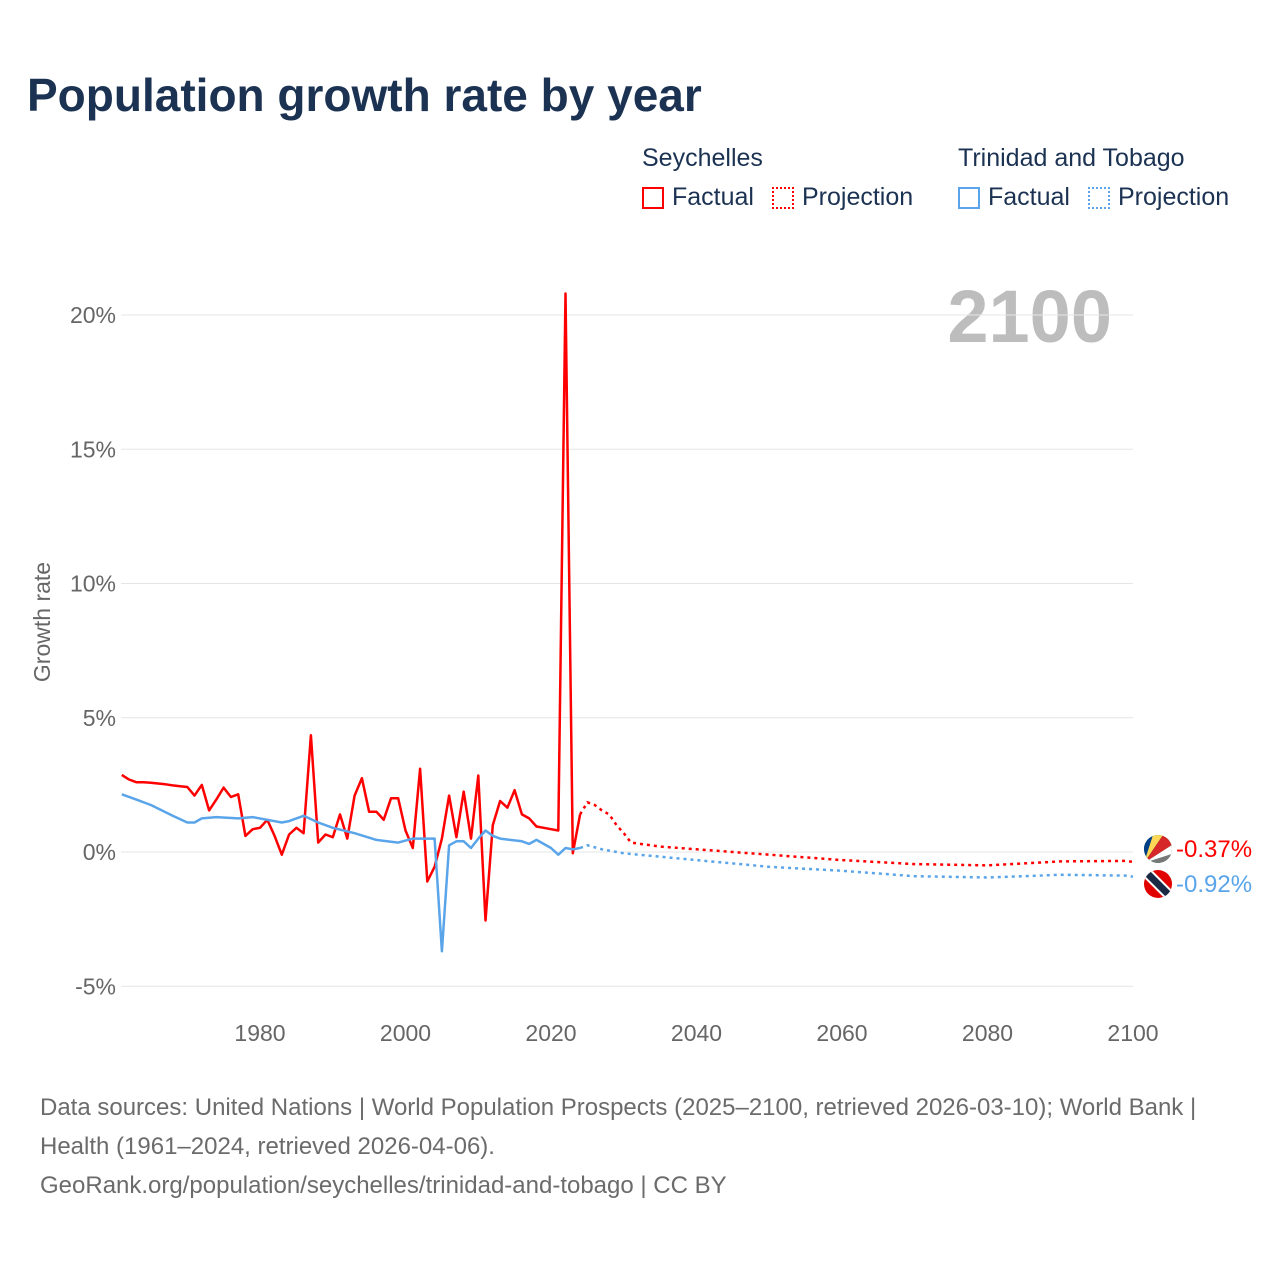  What do you see at coordinates (93, 449) in the screenshot?
I see `y-tick-label: 15%` at bounding box center [93, 449].